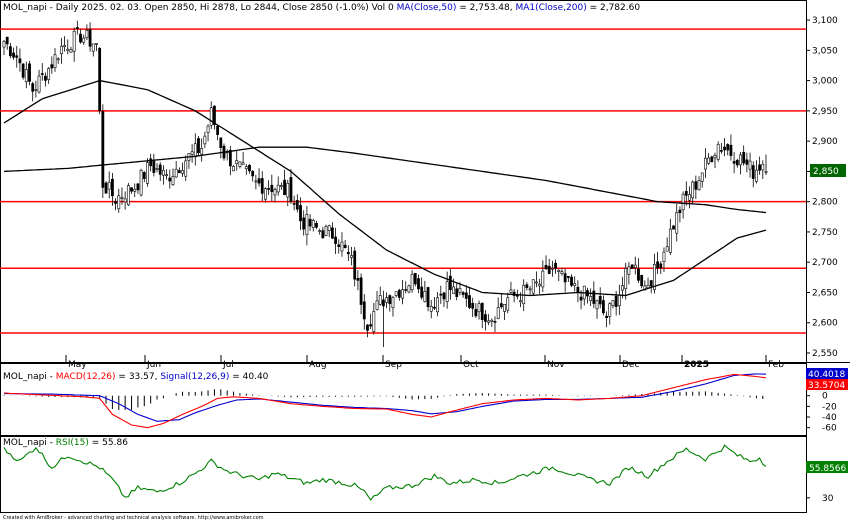 The image size is (850, 521). I want to click on macd-tag: 40.4018, so click(826, 375).